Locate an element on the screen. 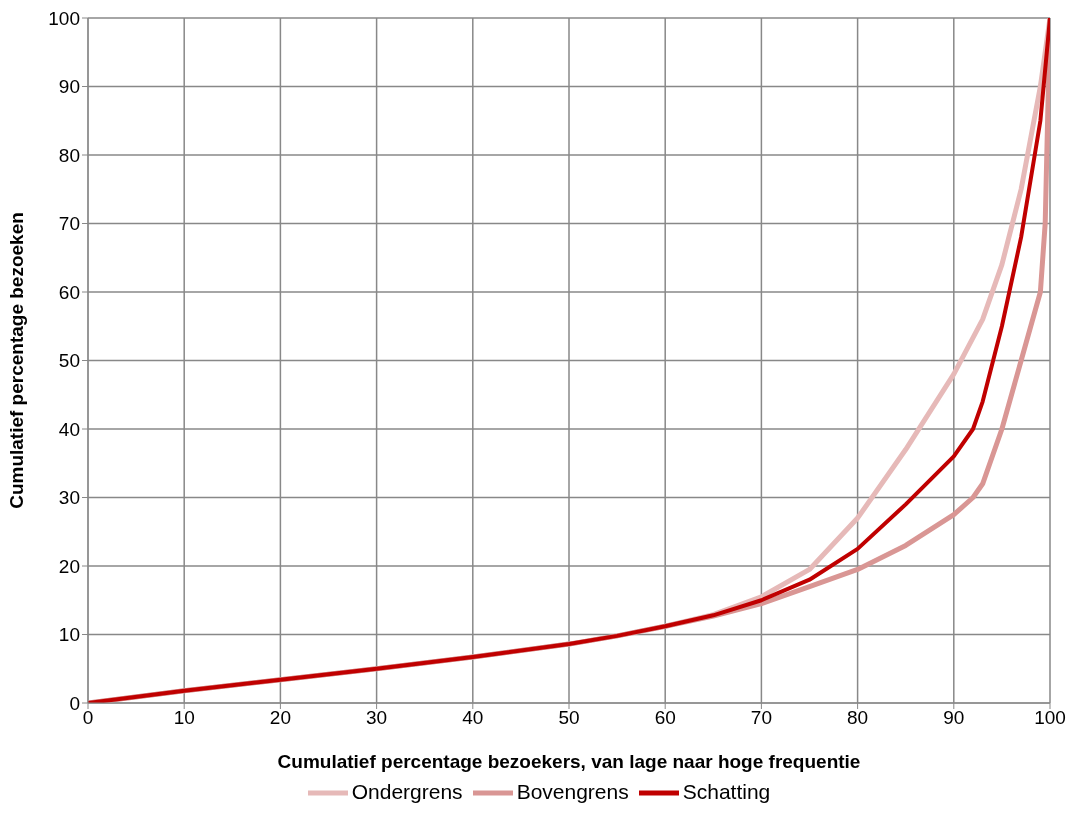  x-tick-label: 0 is located at coordinates (88, 718).